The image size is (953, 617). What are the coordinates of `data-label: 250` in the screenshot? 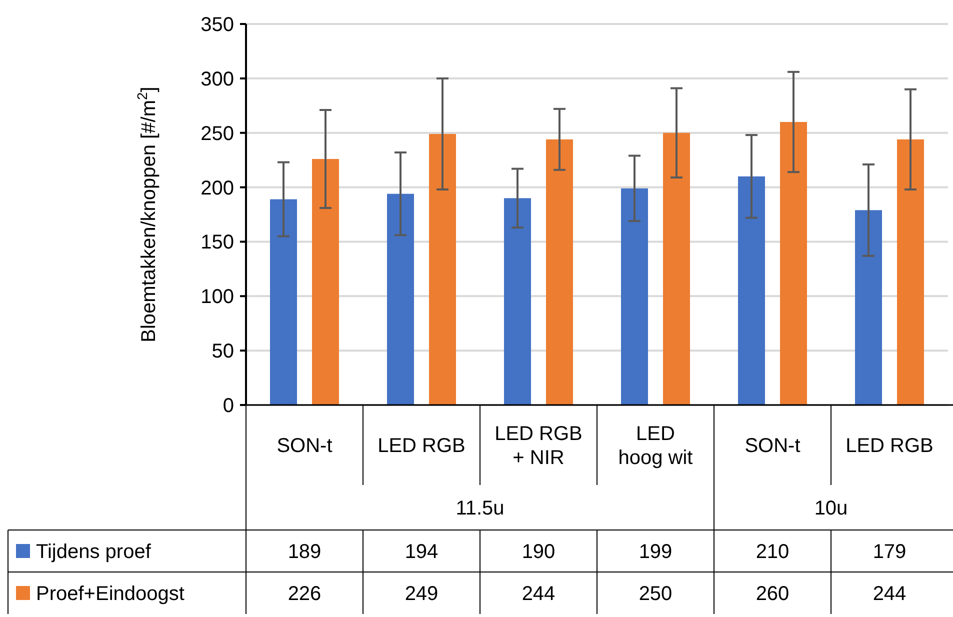 It's located at (655, 594).